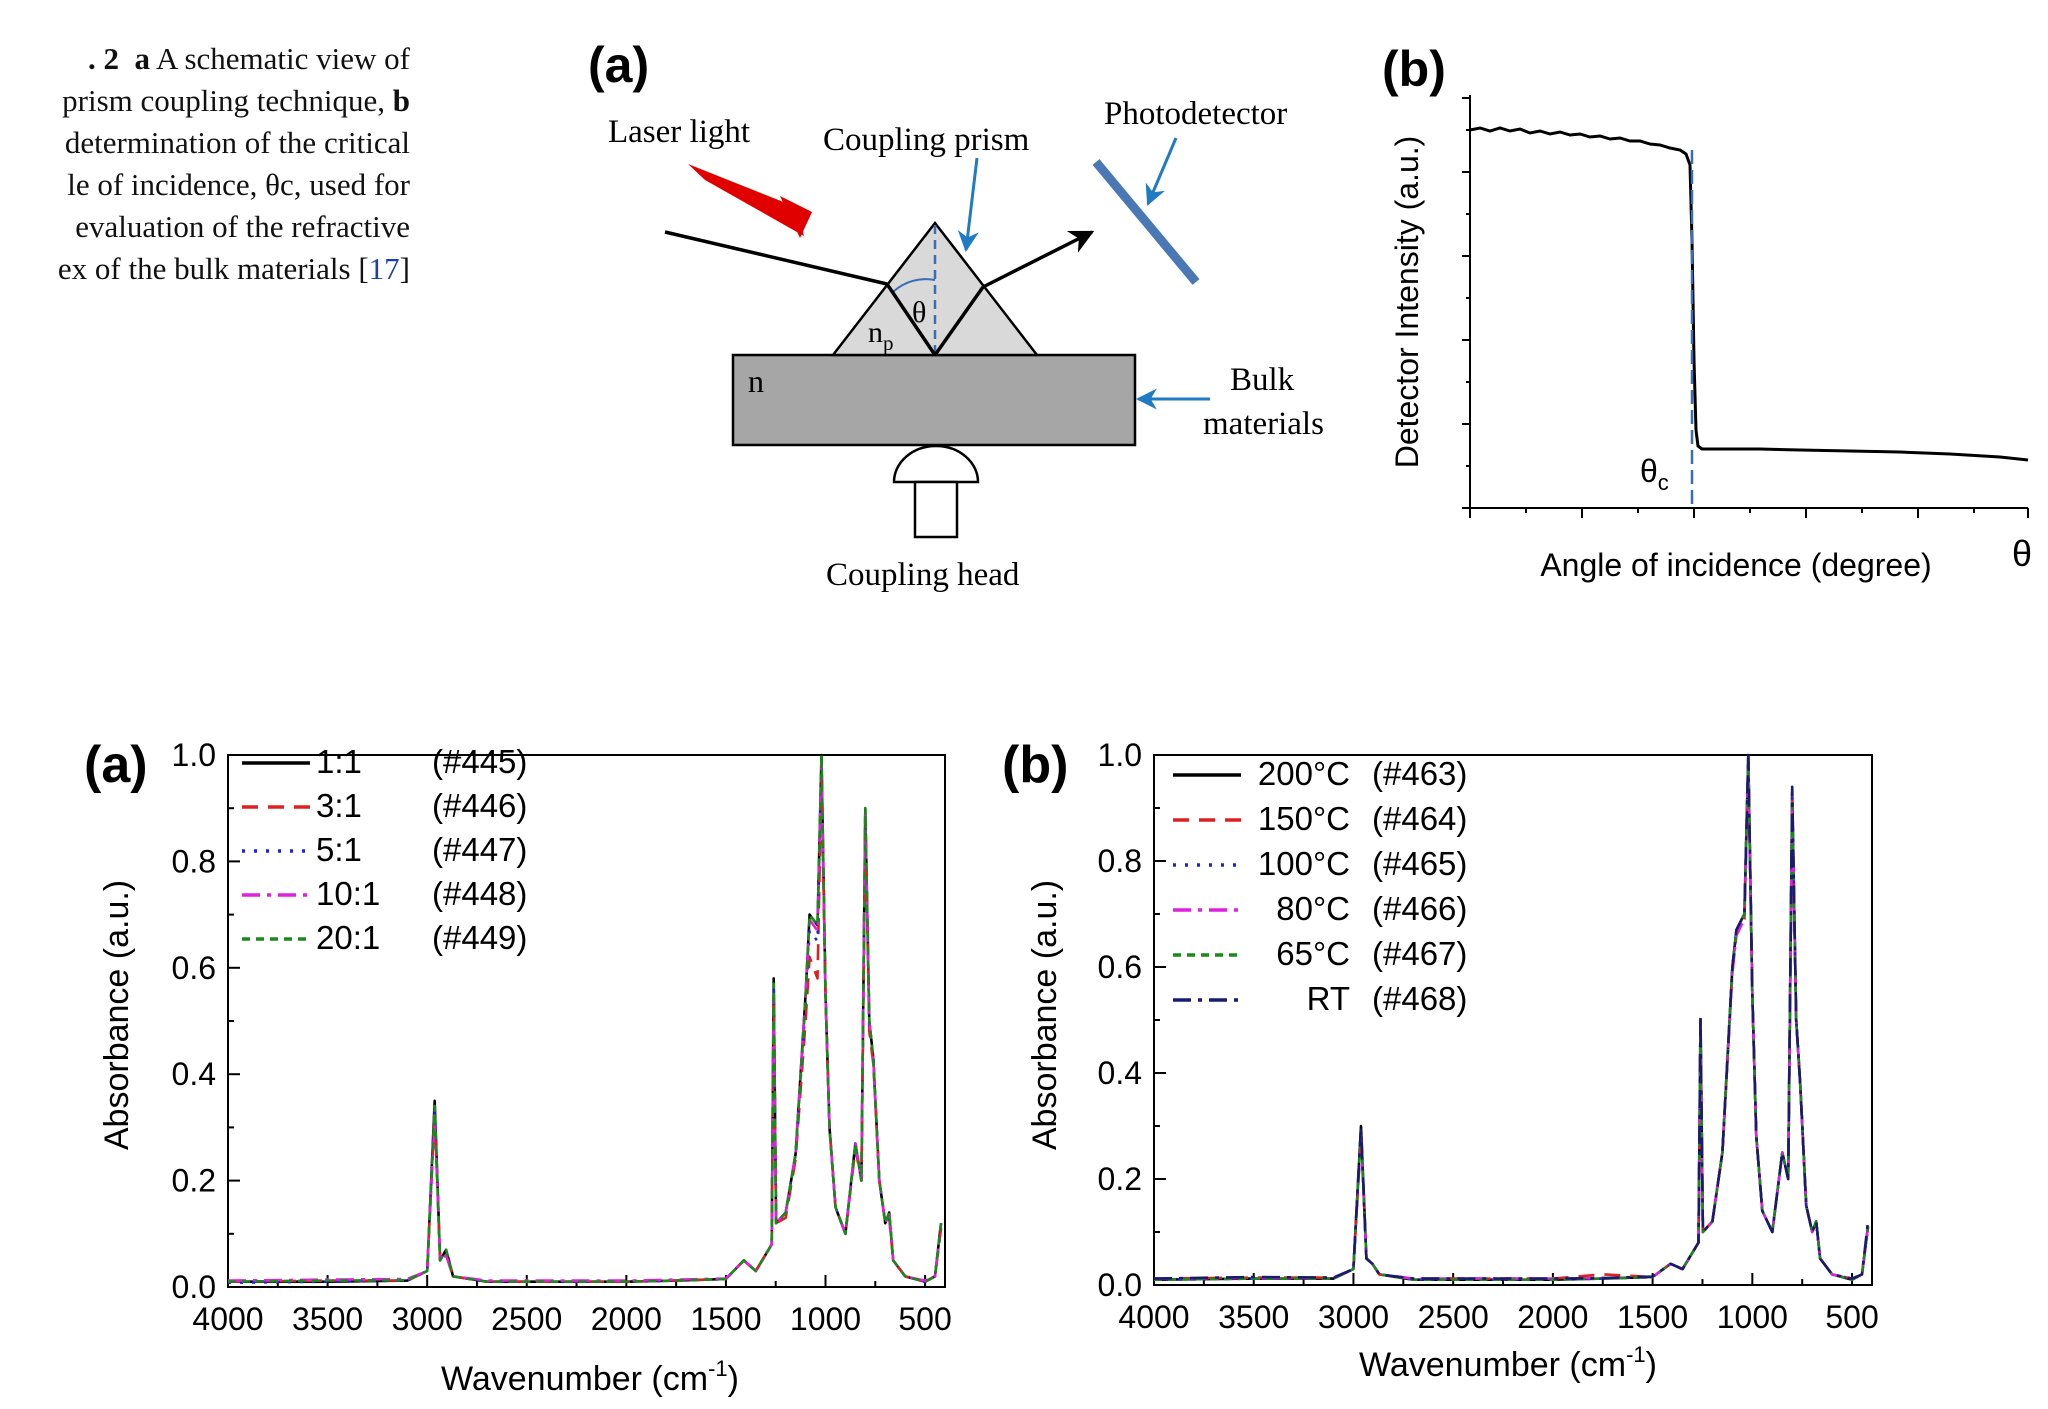 Image resolution: width=2048 pixels, height=1409 pixels. What do you see at coordinates (1419, 908) in the screenshot?
I see `legend-sample-id-b-3: (#466)` at bounding box center [1419, 908].